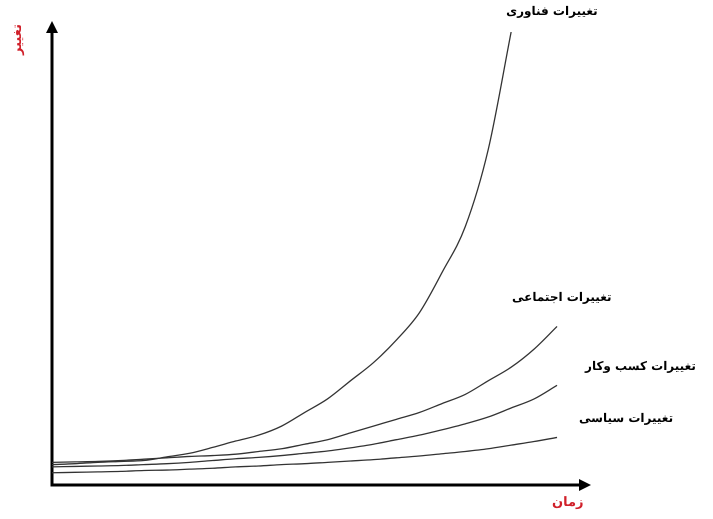 Image resolution: width=713 pixels, height=519 pixels. What do you see at coordinates (626, 418) in the screenshot?
I see `text: تغییرات سیاسی` at bounding box center [626, 418].